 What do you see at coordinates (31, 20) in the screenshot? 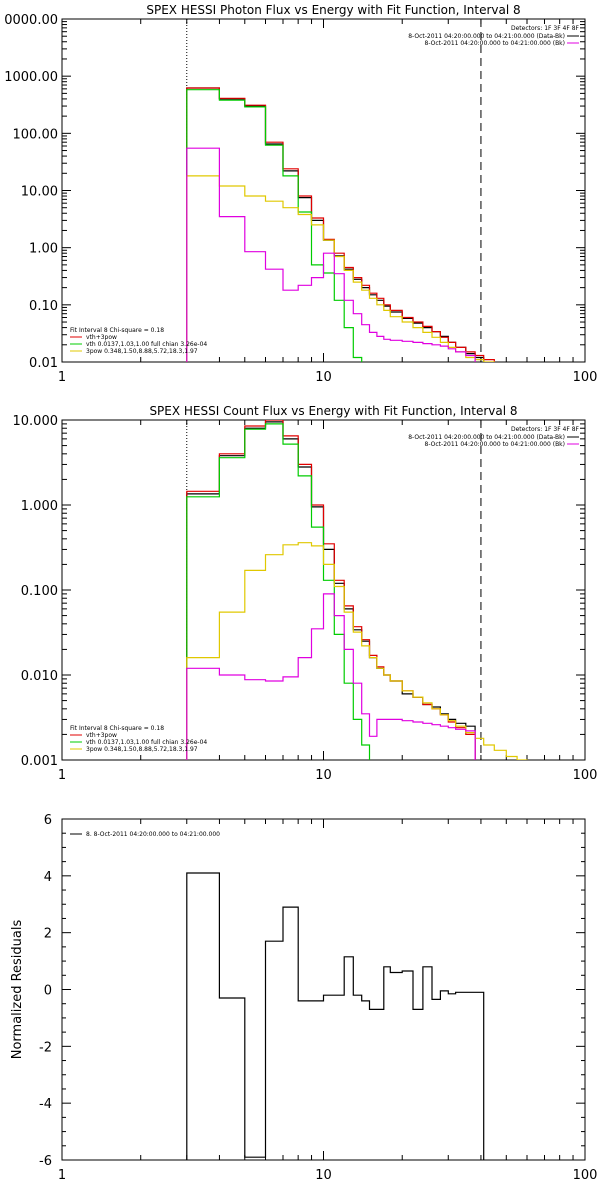
I see `y-tick-label: 0000.00` at bounding box center [31, 20].